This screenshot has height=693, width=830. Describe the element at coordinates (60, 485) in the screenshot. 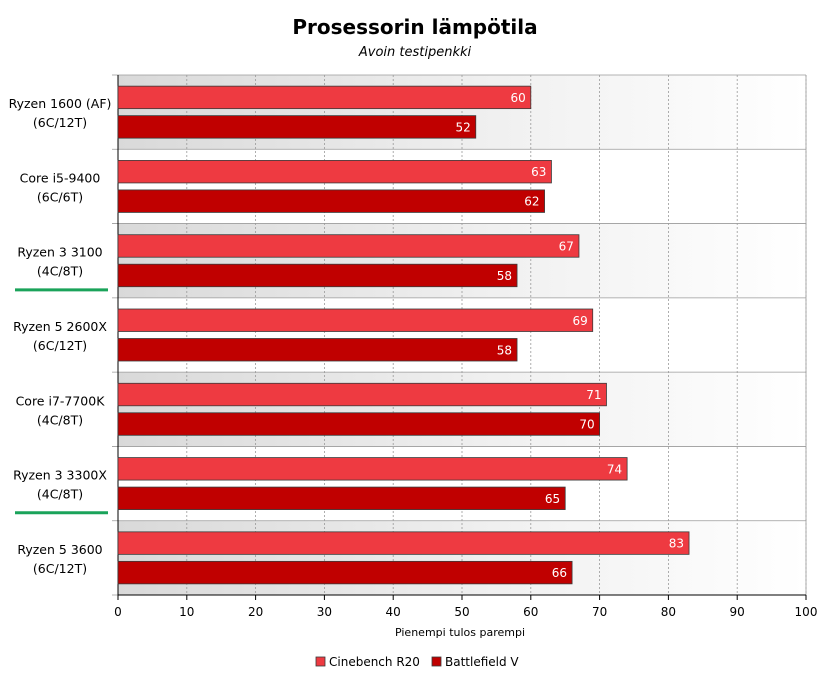

I see `category-label: Ryzen 3 3300X (4C/8T)` at that location.